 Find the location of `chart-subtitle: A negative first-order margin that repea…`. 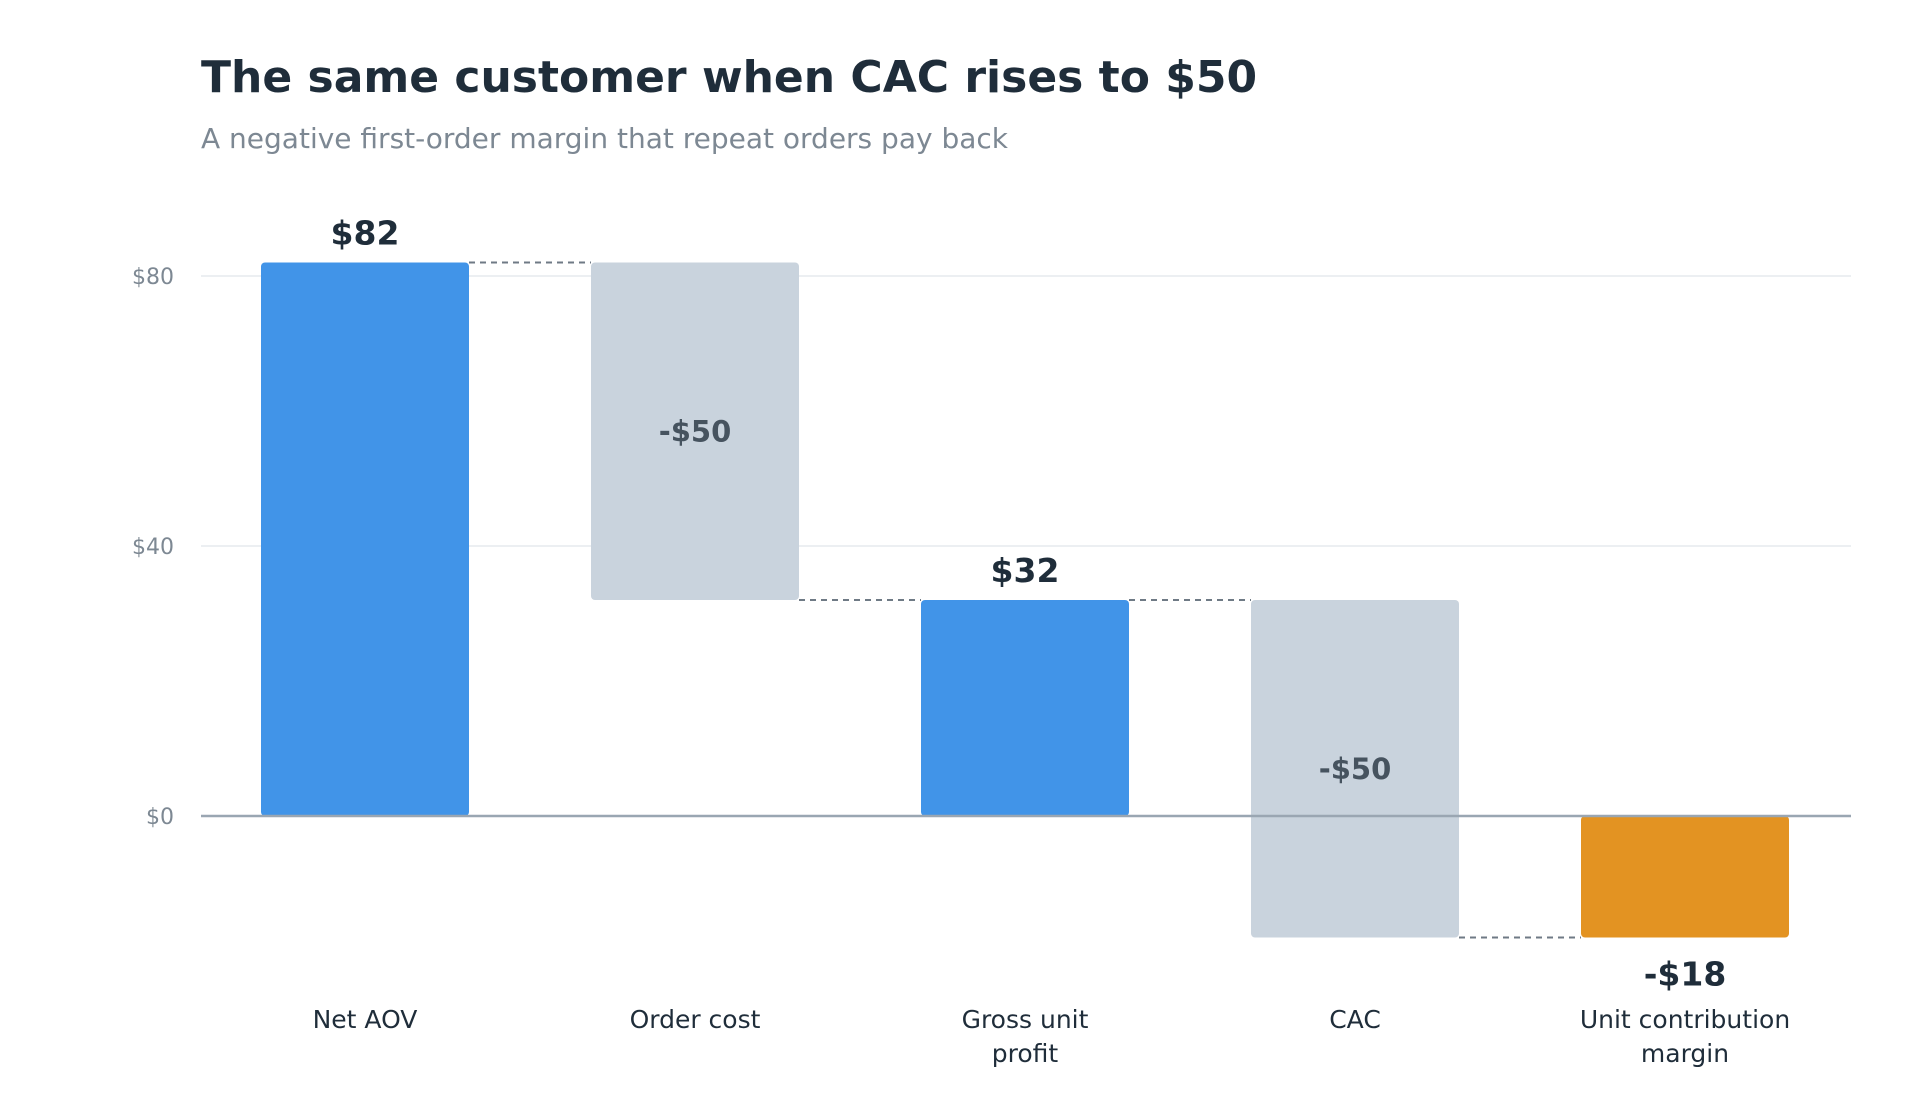

chart-subtitle: A negative first-order margin that repea… is located at coordinates (604, 138).